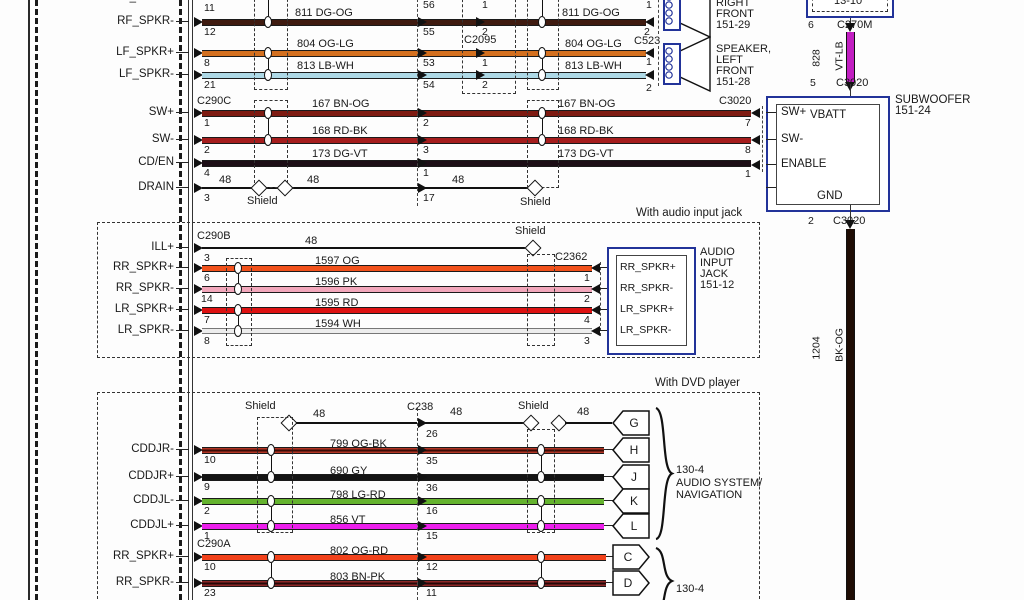 This screenshot has width=1024, height=600. What do you see at coordinates (417, 504) in the screenshot?
I see `connector-c238-line` at bounding box center [417, 504].